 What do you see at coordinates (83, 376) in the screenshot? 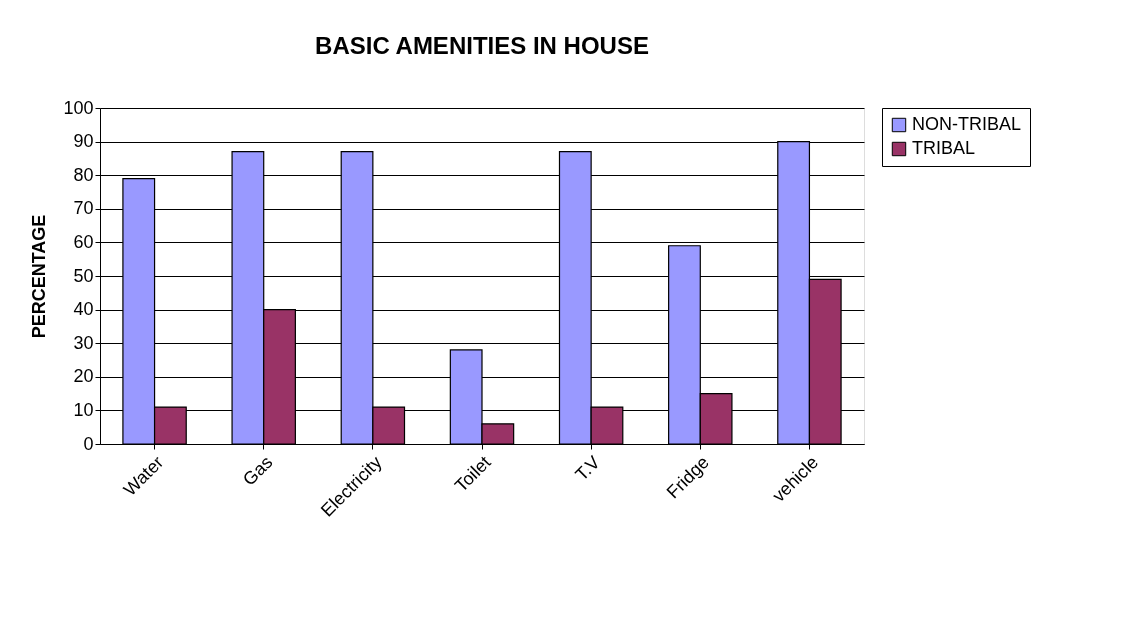
I see `y-tick-label: 20` at bounding box center [83, 376].